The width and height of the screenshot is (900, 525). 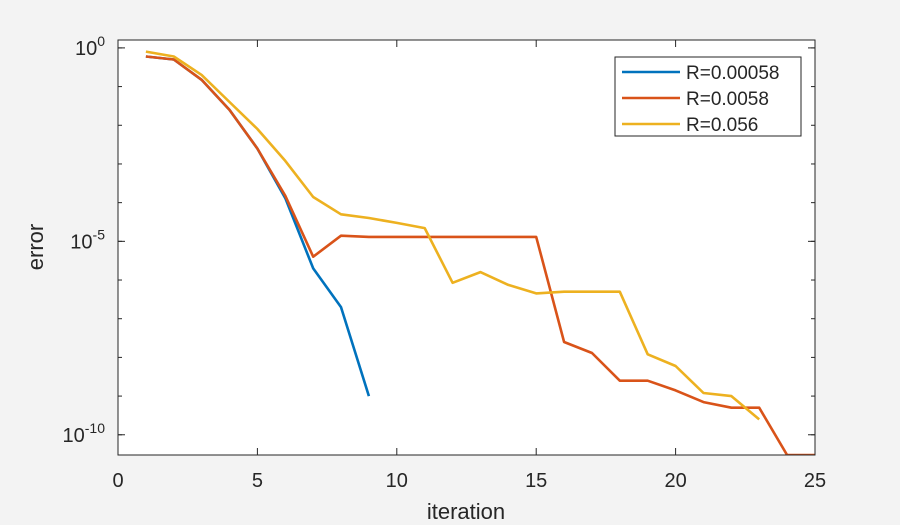 I want to click on y-tick-exponent: 0, so click(x=101, y=41).